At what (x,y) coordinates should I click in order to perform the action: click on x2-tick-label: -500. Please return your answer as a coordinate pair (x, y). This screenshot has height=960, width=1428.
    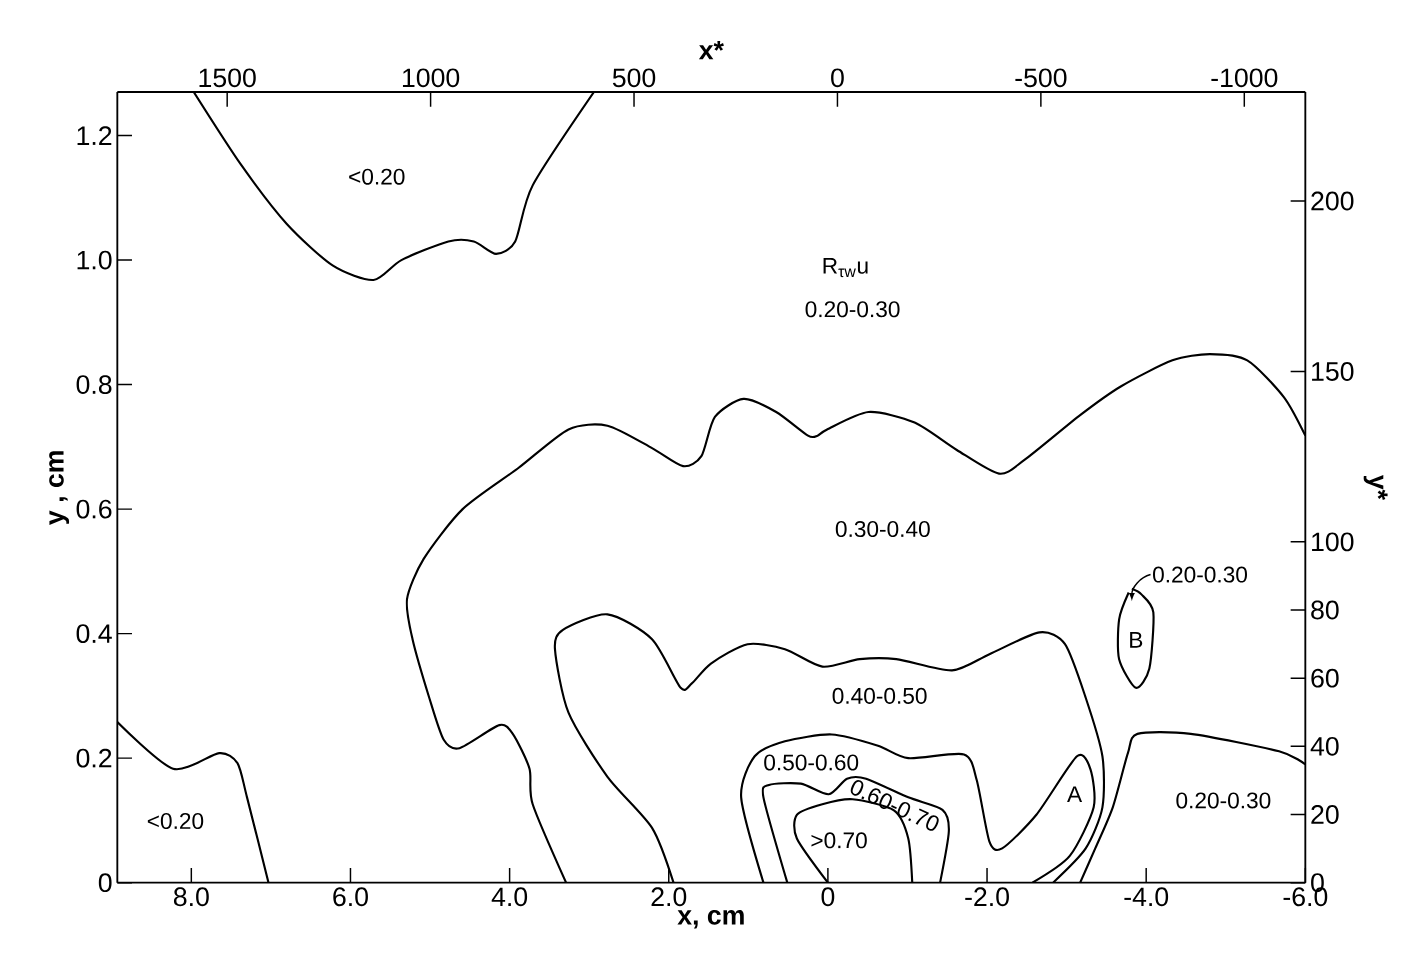
    Looking at the image, I should click on (1041, 78).